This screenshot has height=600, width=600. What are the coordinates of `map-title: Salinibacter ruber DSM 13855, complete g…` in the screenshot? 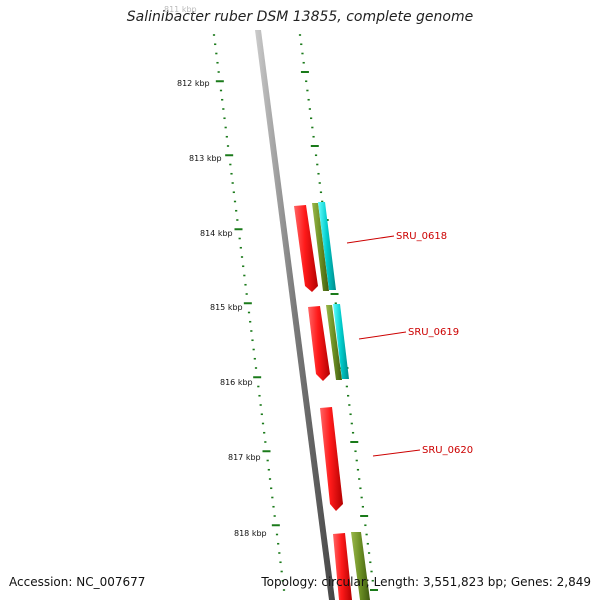 It's located at (300, 17).